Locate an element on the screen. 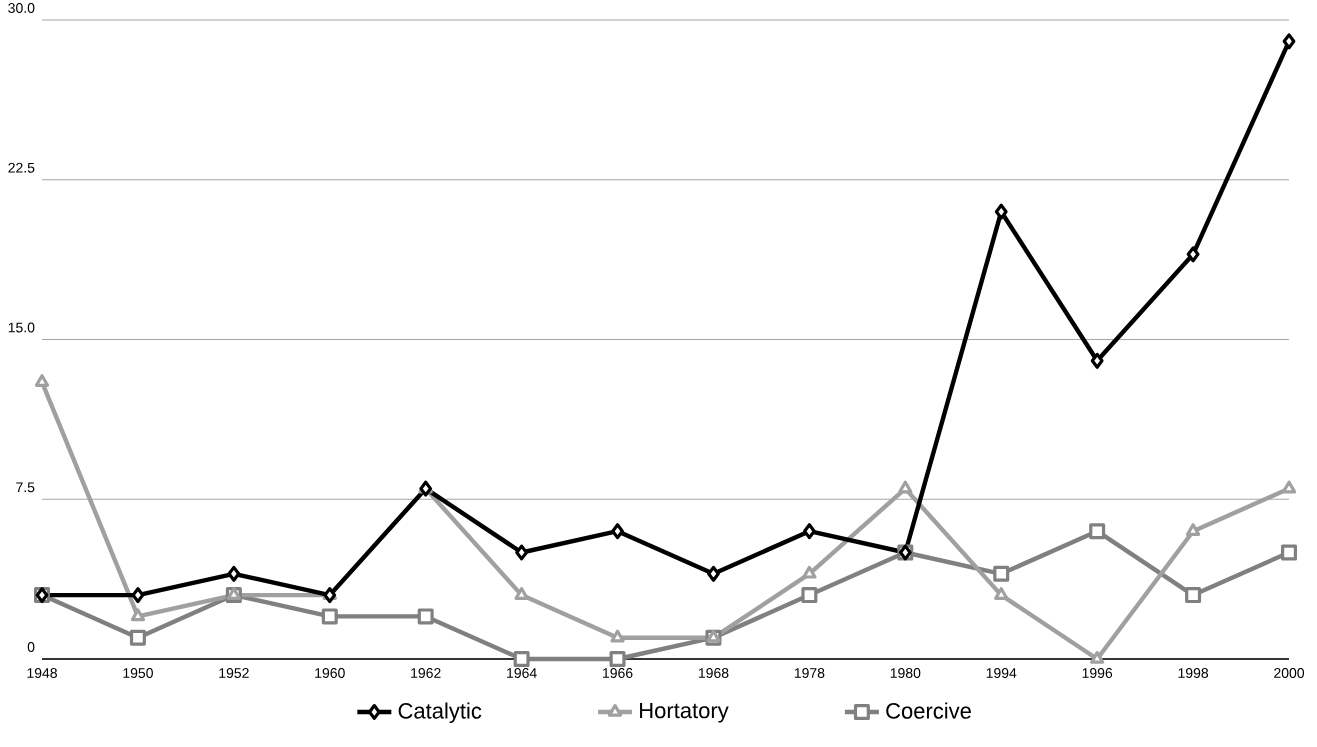  x-tick-label: 1948 is located at coordinates (42, 673).